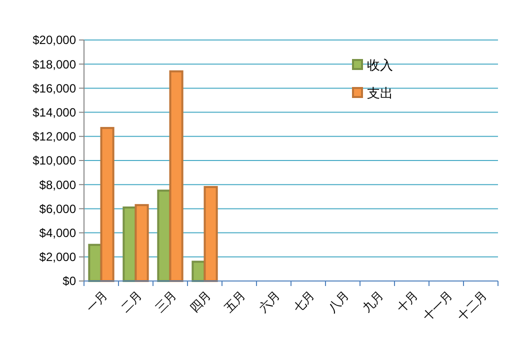 This screenshot has width=518, height=352. I want to click on y-tick-label: $2,000, so click(57, 257).